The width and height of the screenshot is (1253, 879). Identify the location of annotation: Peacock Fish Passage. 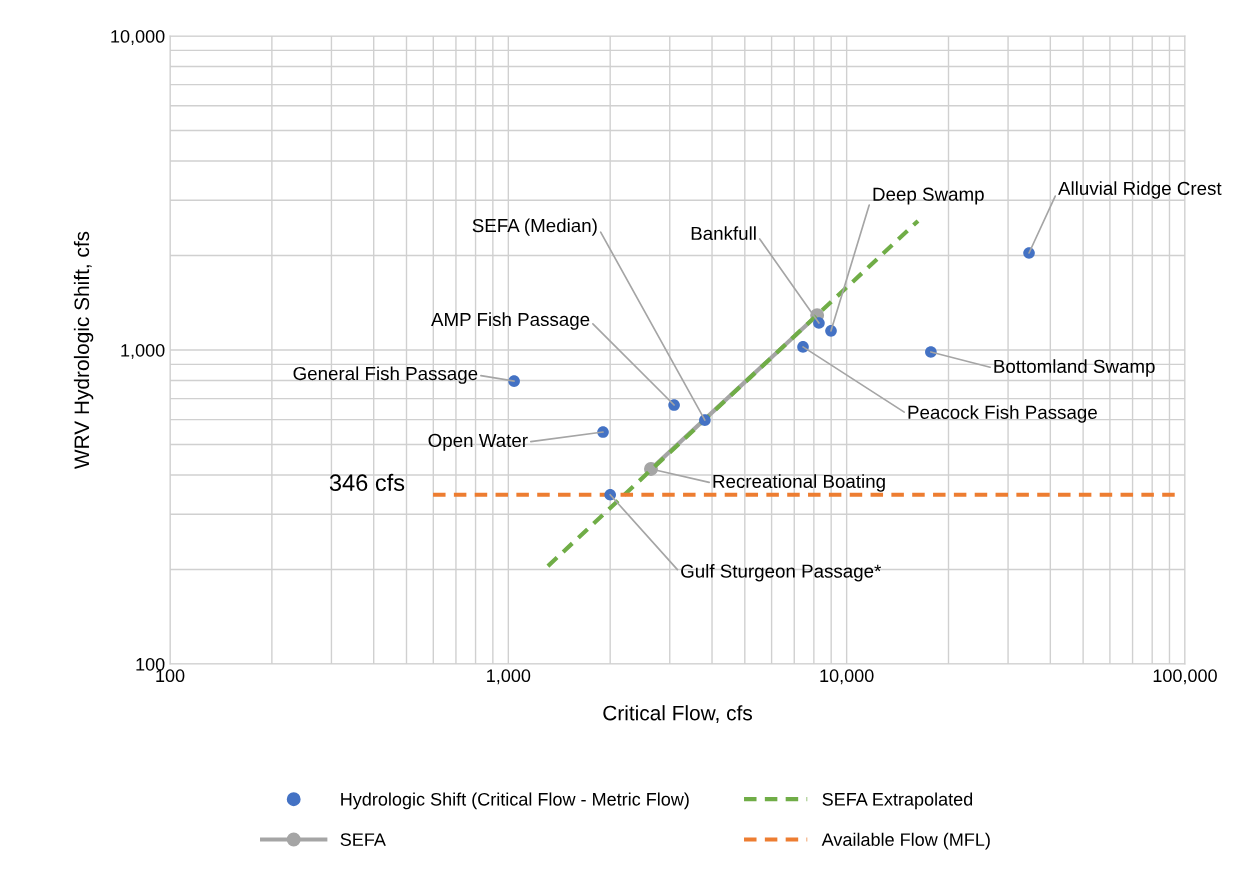
(1002, 414).